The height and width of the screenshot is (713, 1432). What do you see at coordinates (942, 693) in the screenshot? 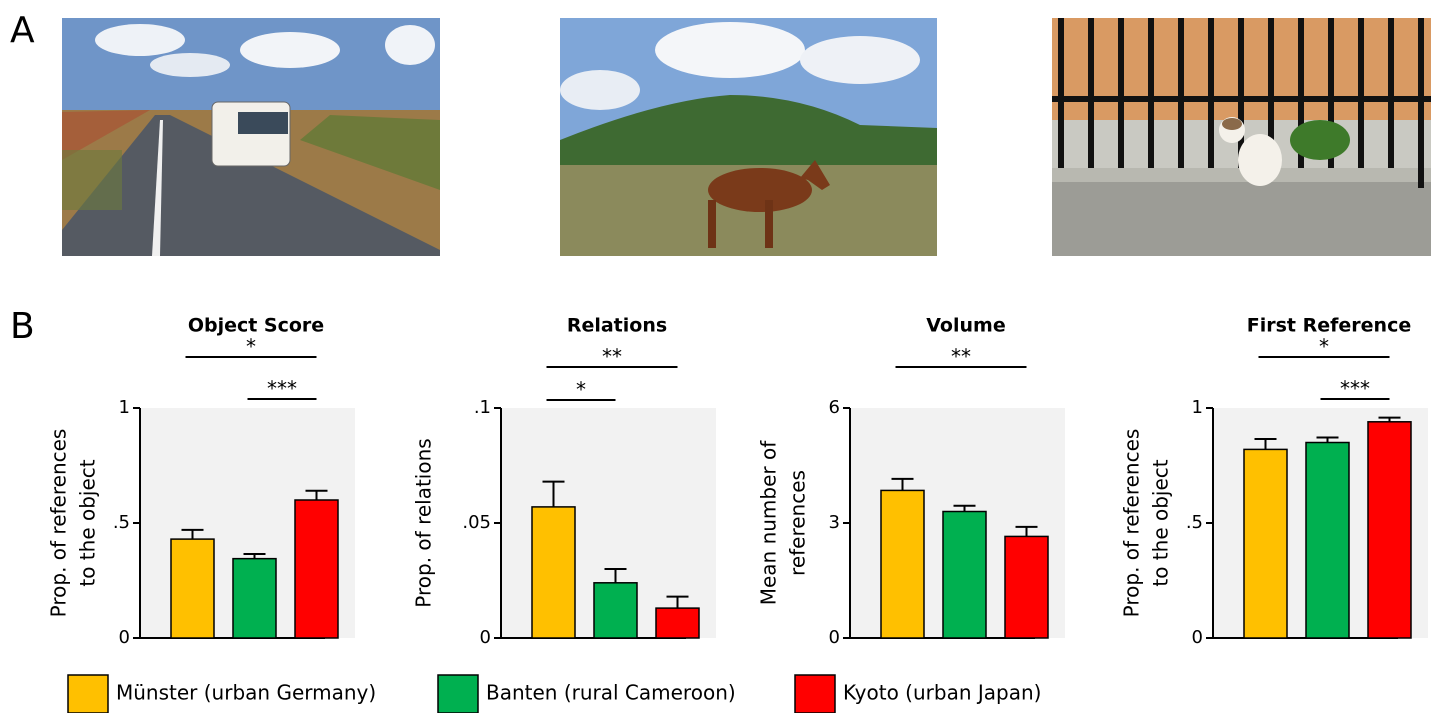
I see `legend-label: Kyoto (urban Japan)` at bounding box center [942, 693].